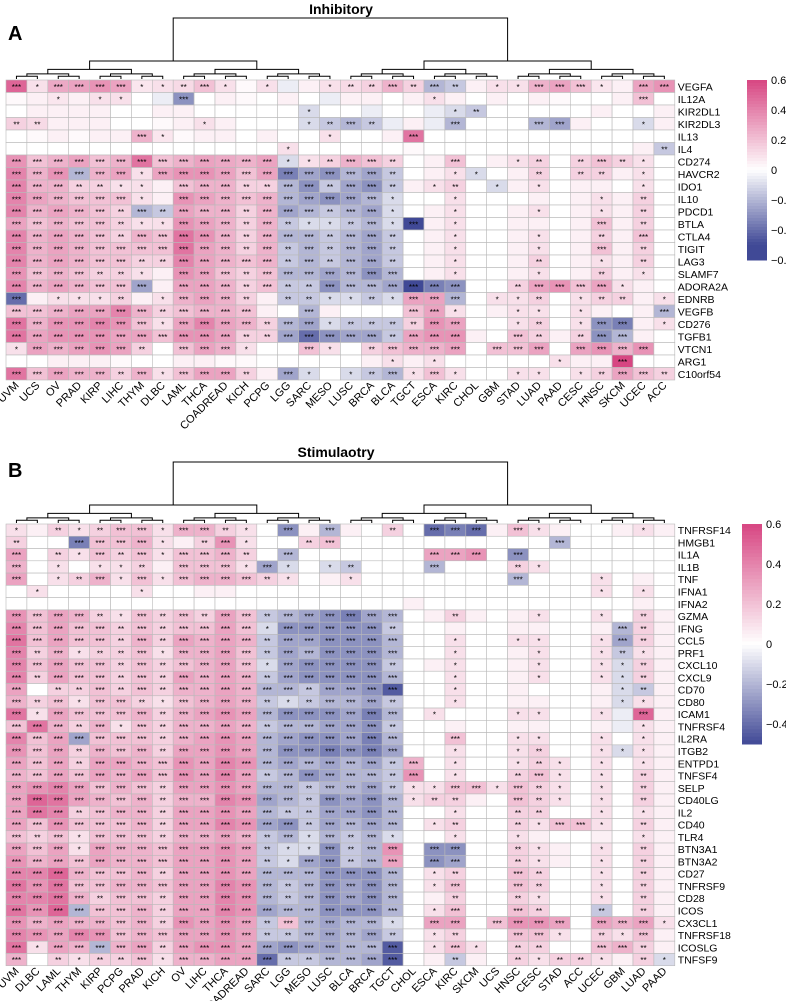 This screenshot has height=1001, width=786. What do you see at coordinates (695, 87) in the screenshot?
I see `row-label: VEGFA` at bounding box center [695, 87].